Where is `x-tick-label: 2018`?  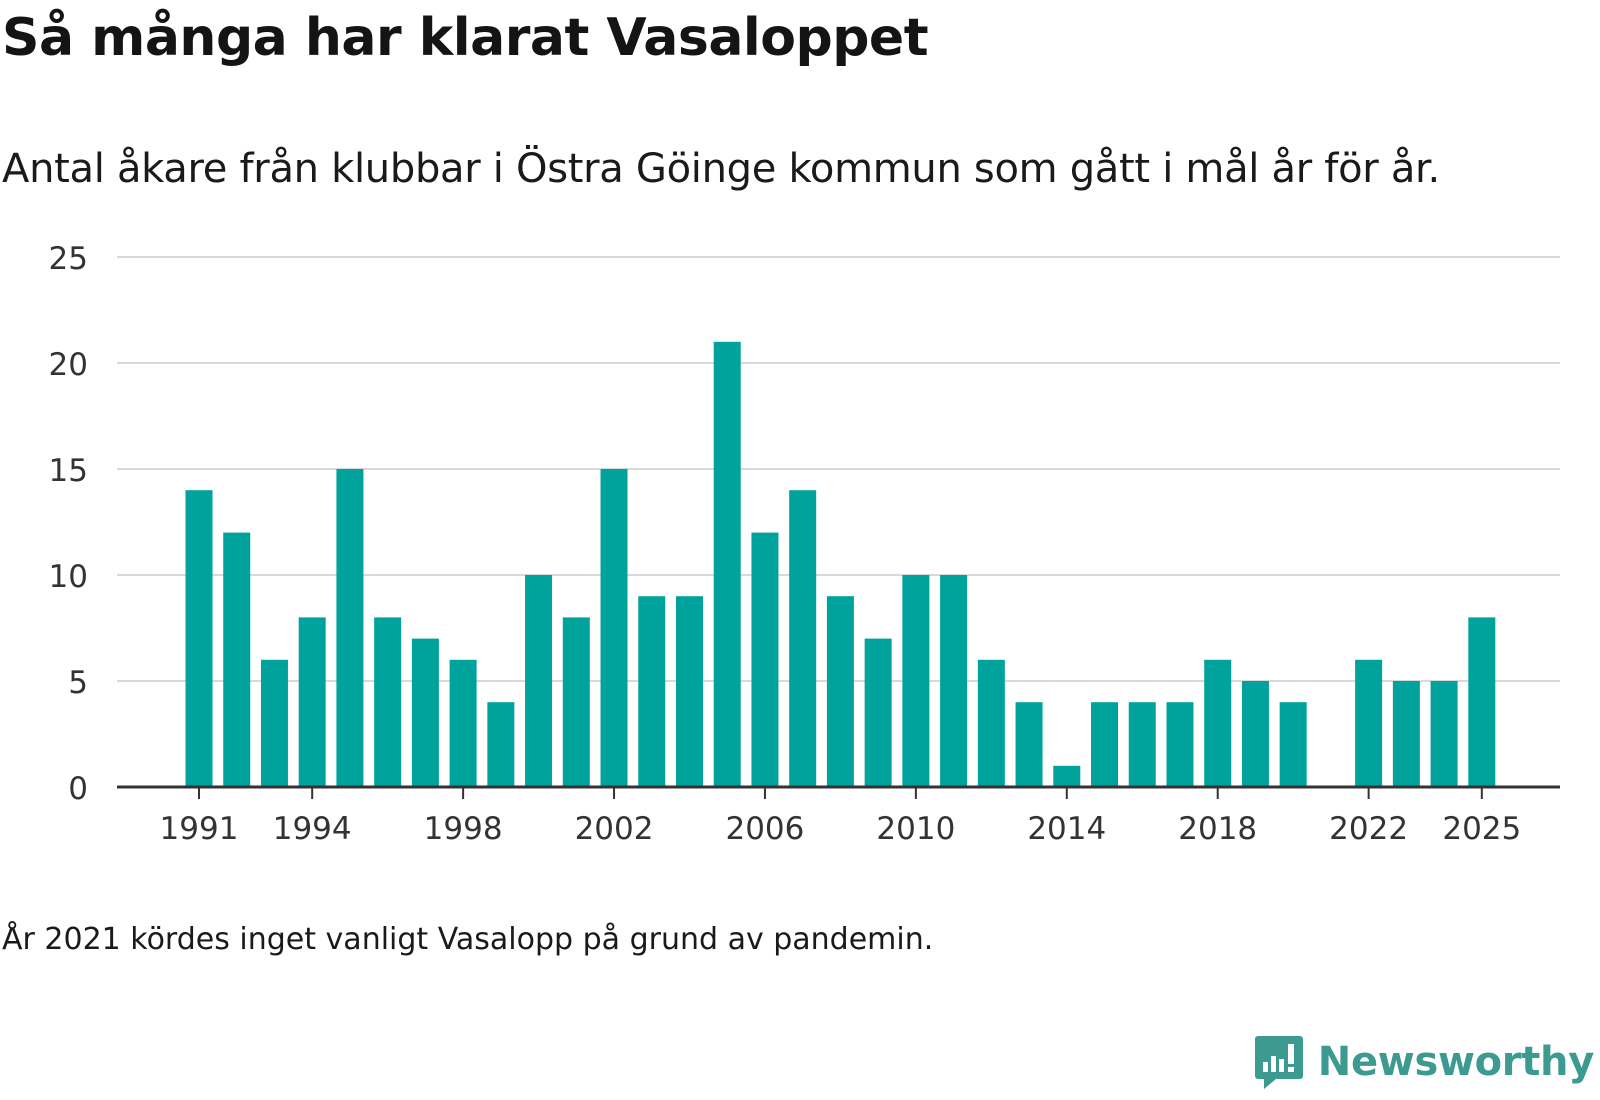
x-tick-label: 2018 is located at coordinates (1217, 829).